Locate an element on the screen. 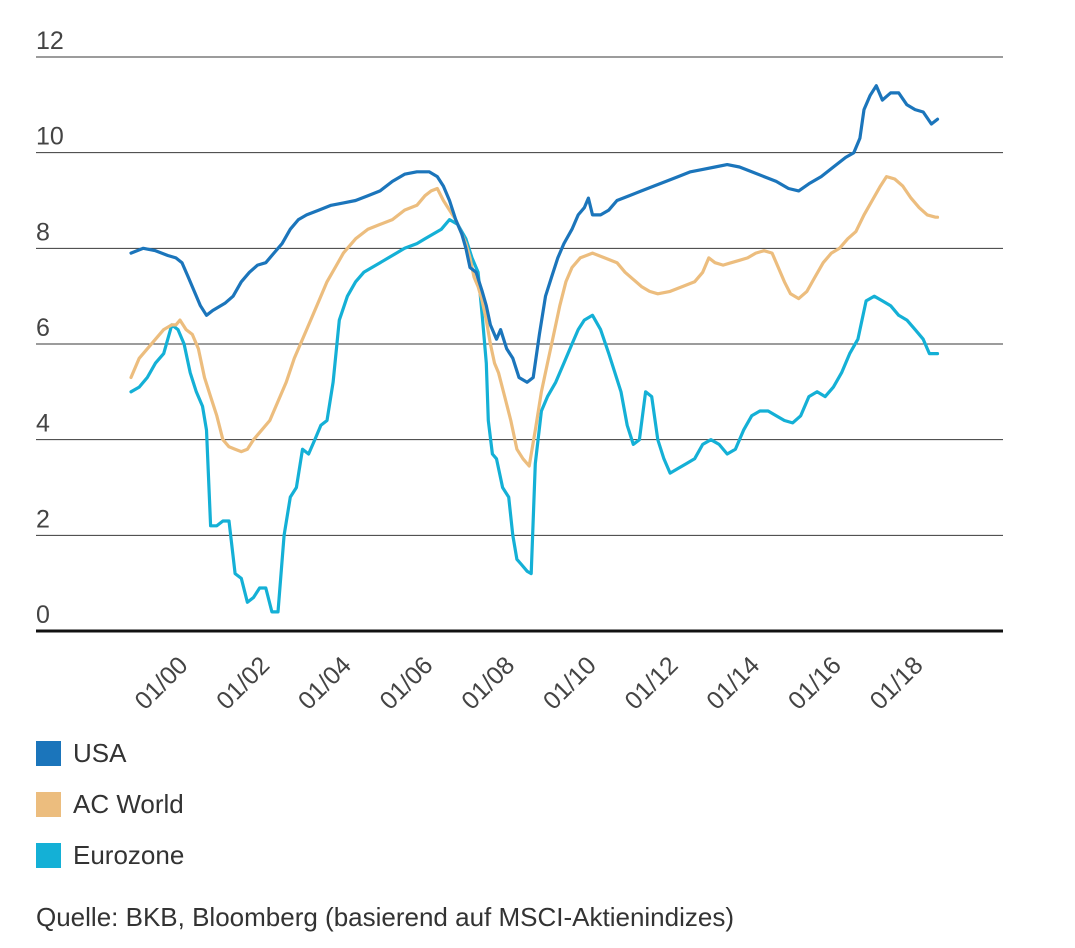  y-tick-label: 4 is located at coordinates (43, 424).